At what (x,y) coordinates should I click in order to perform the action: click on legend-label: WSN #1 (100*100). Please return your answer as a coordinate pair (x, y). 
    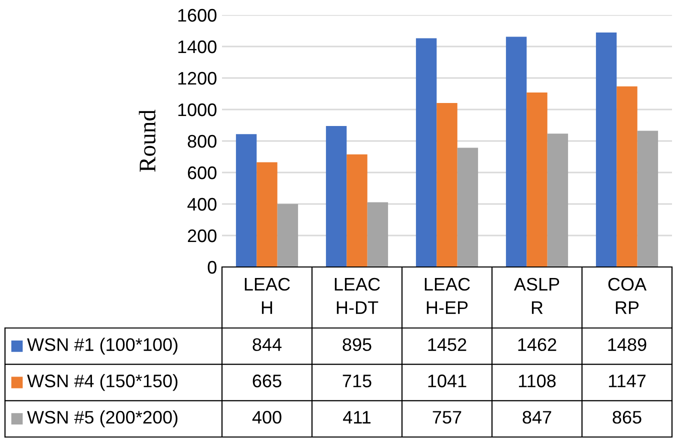
    Looking at the image, I should click on (102, 346).